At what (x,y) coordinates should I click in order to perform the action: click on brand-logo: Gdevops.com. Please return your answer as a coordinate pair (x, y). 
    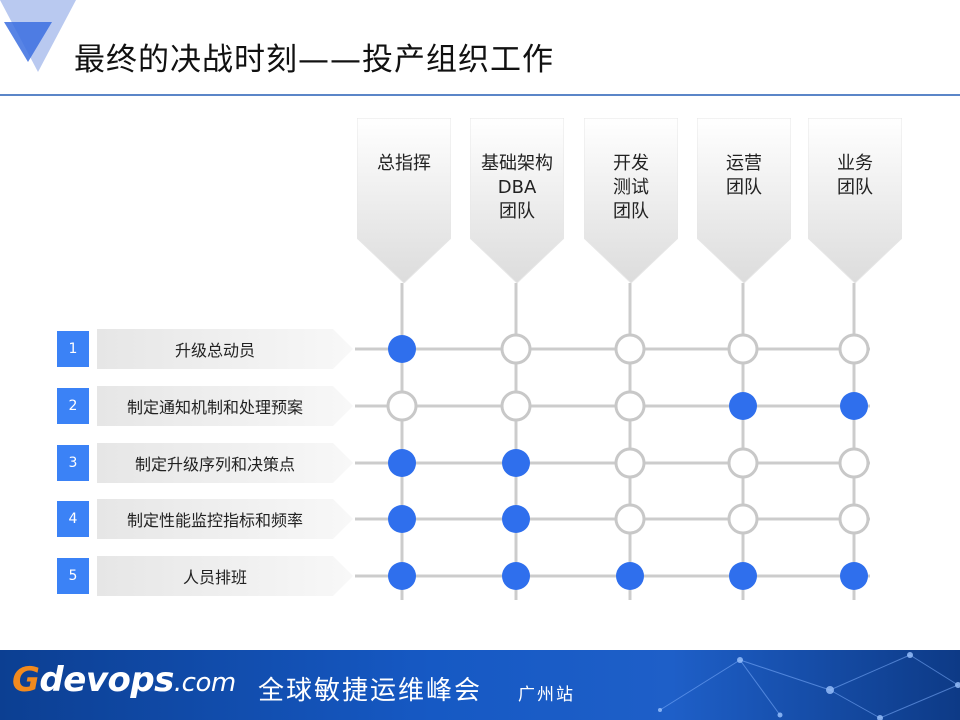
    Looking at the image, I should click on (124, 680).